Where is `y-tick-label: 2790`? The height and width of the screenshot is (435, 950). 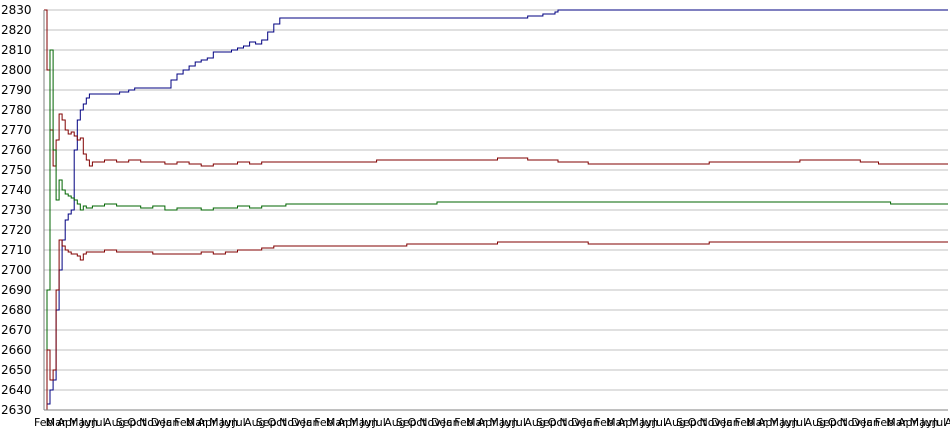
y-tick-label: 2790 is located at coordinates (16, 90).